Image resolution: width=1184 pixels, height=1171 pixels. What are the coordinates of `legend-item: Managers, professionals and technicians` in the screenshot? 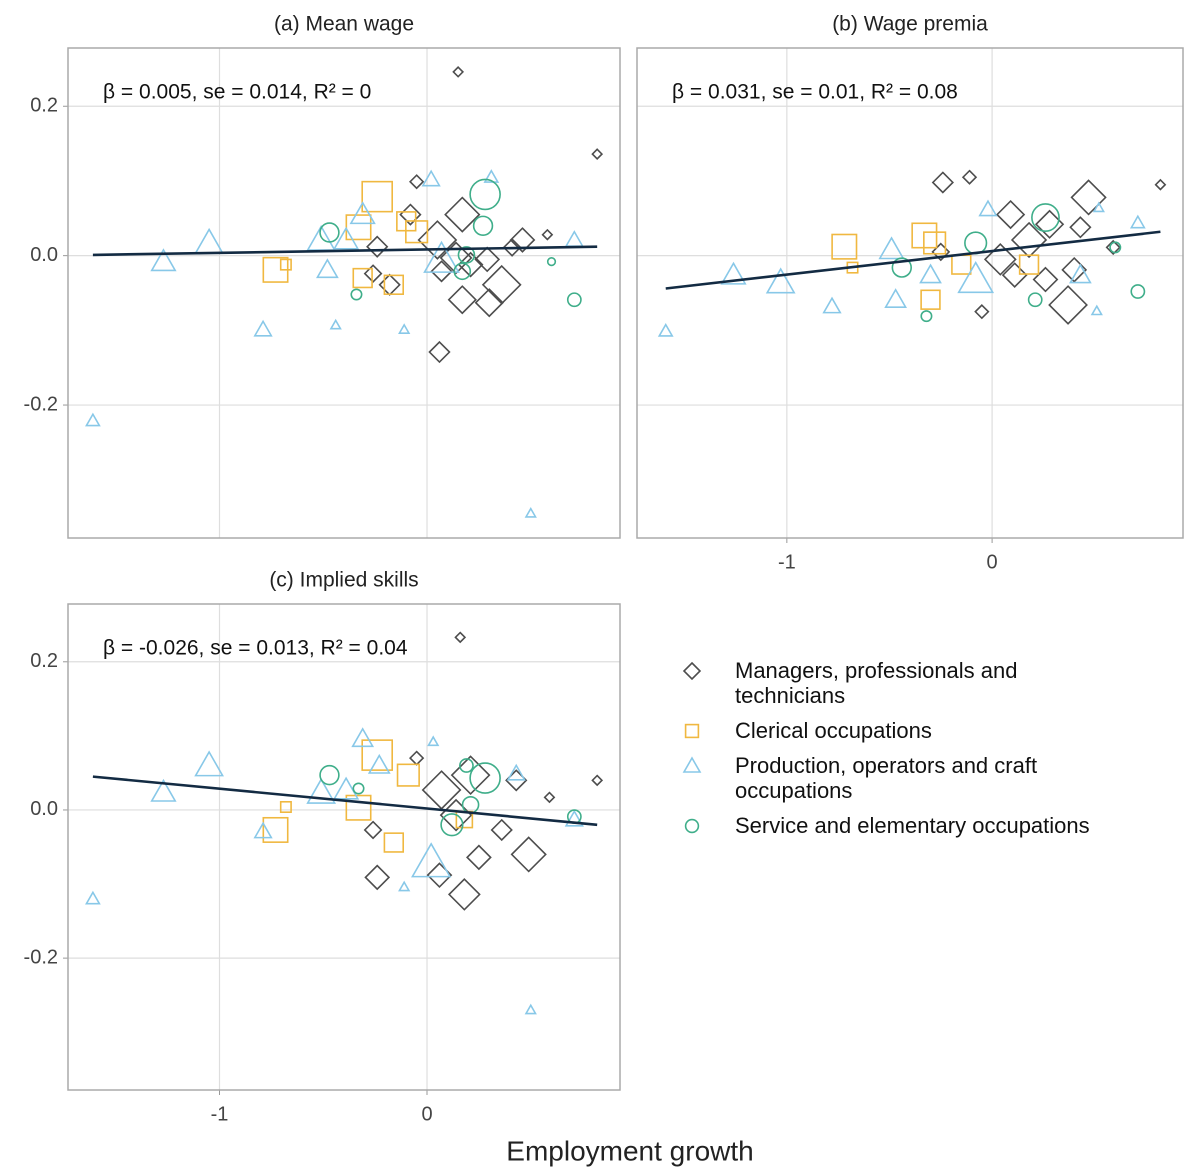 It's located at (883, 683).